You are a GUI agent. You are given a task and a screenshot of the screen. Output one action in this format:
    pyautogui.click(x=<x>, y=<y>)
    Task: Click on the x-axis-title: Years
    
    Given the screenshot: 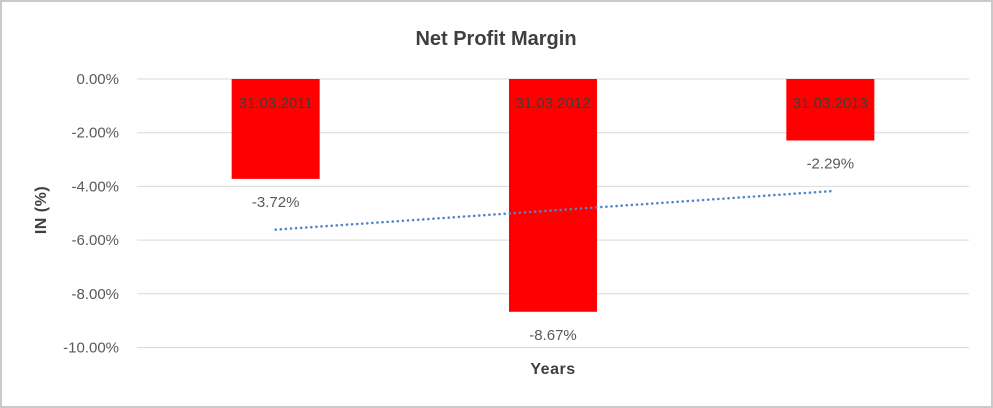 What is the action you would take?
    pyautogui.click(x=552, y=369)
    